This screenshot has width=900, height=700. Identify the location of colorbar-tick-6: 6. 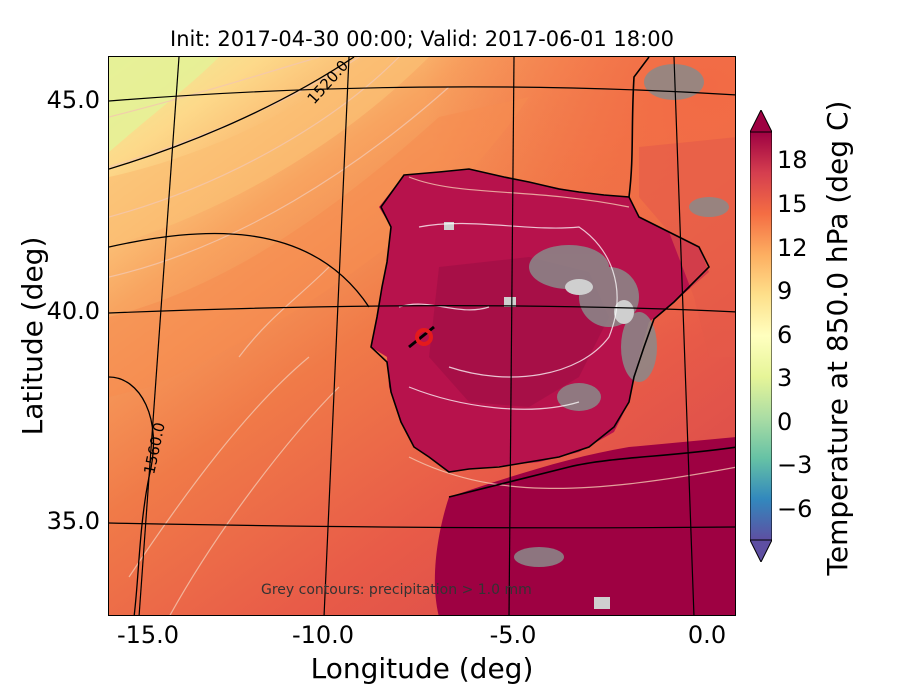
(785, 335).